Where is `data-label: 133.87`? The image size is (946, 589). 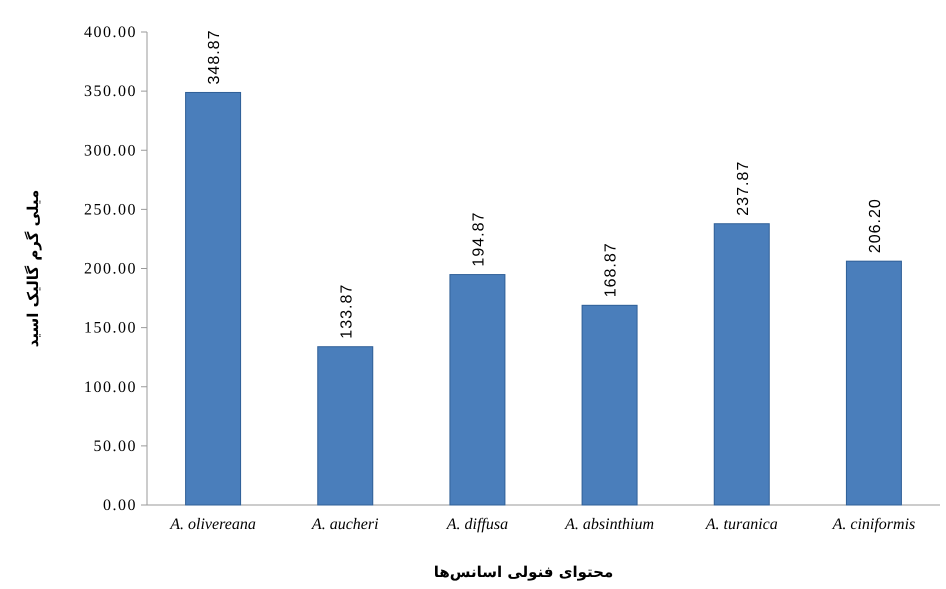
data-label: 133.87 is located at coordinates (347, 311).